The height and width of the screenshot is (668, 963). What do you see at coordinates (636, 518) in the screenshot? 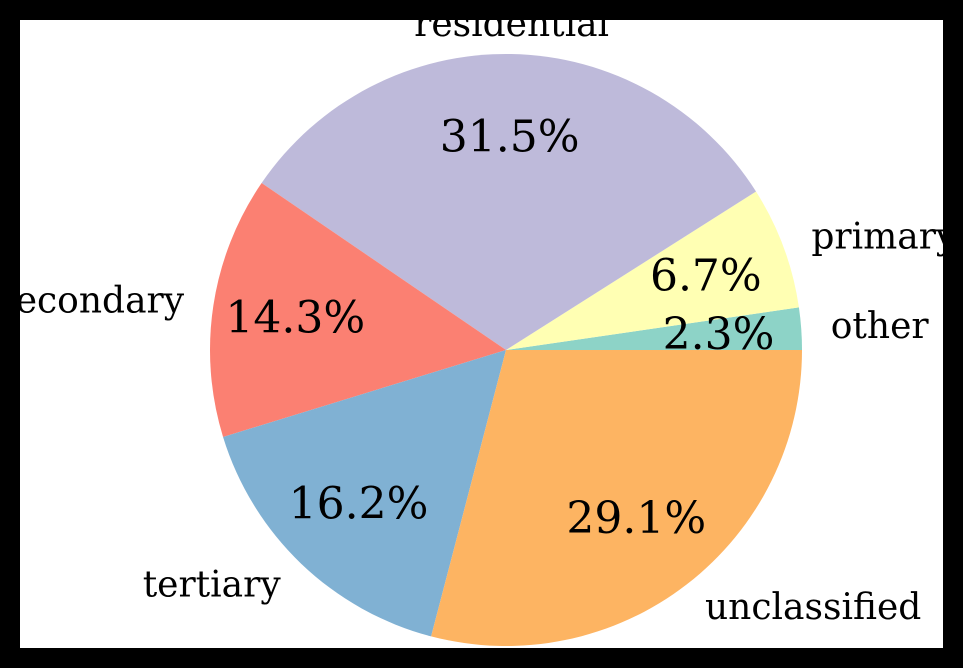
I see `slice-percent-unclassified: 29.1%` at bounding box center [636, 518].